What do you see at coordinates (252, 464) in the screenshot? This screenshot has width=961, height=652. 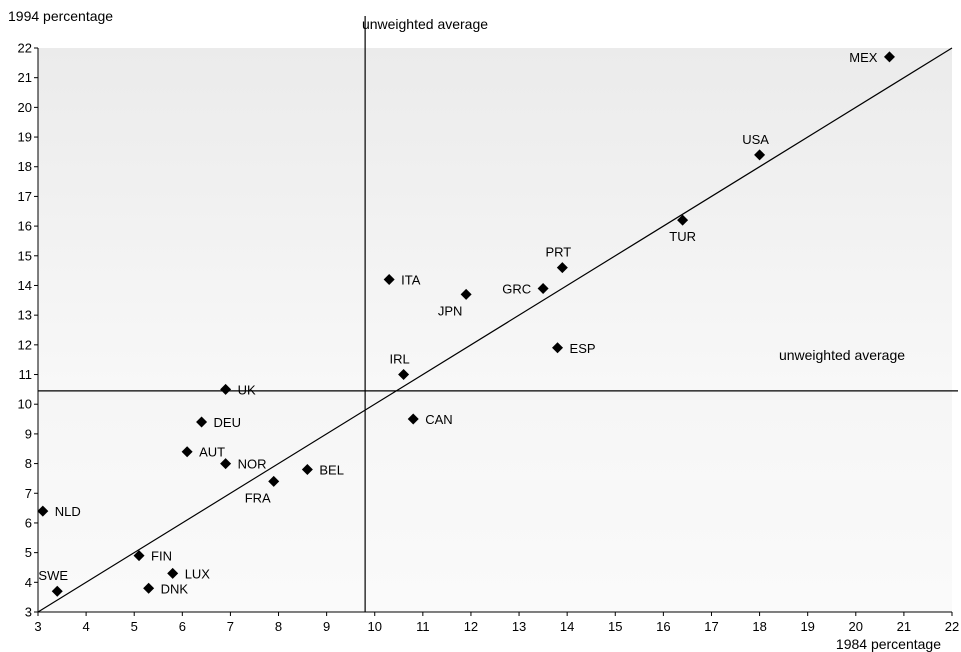 I see `point-label-nor: NOR` at bounding box center [252, 464].